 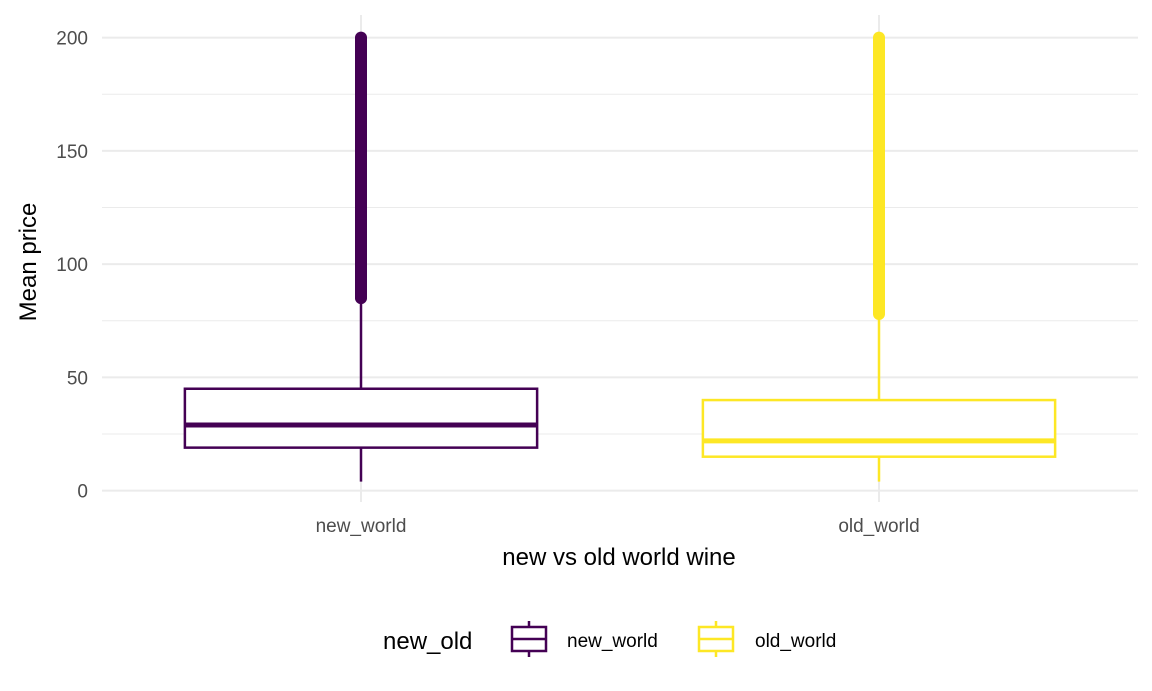 I want to click on y-tick-label: 50, so click(x=77, y=378).